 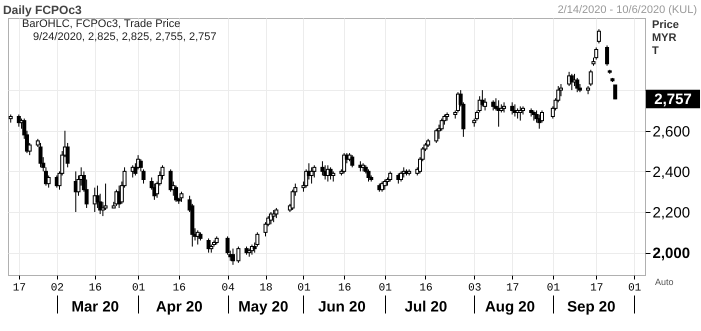 What do you see at coordinates (342, 307) in the screenshot?
I see `x2-tick-label: Jun 20` at bounding box center [342, 307].